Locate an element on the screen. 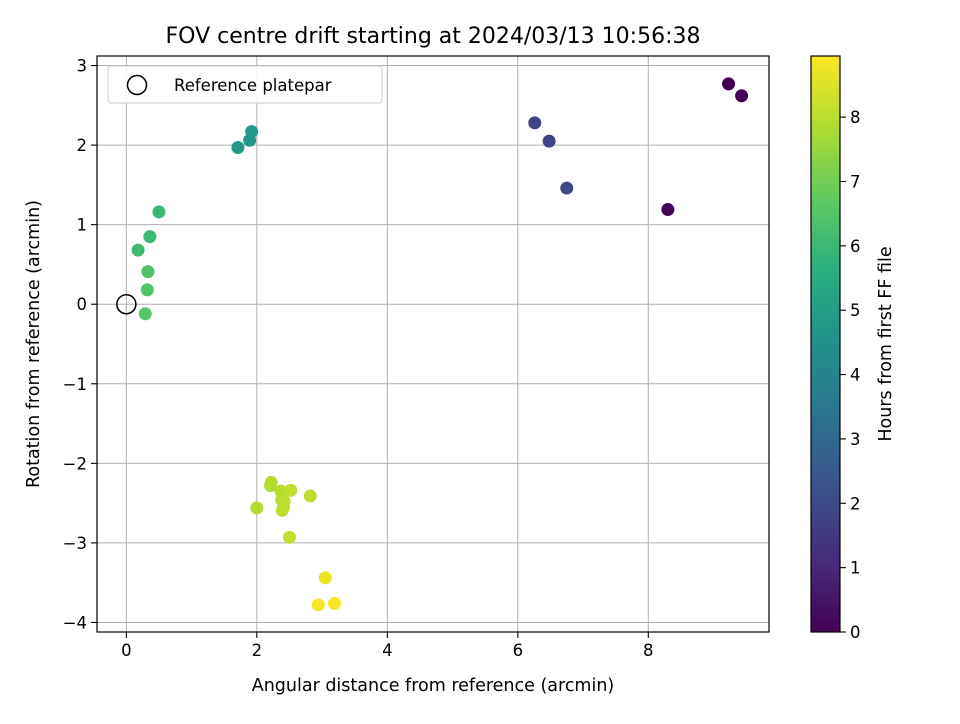 The image size is (960, 724). x-tick-label: 2 is located at coordinates (257, 650).